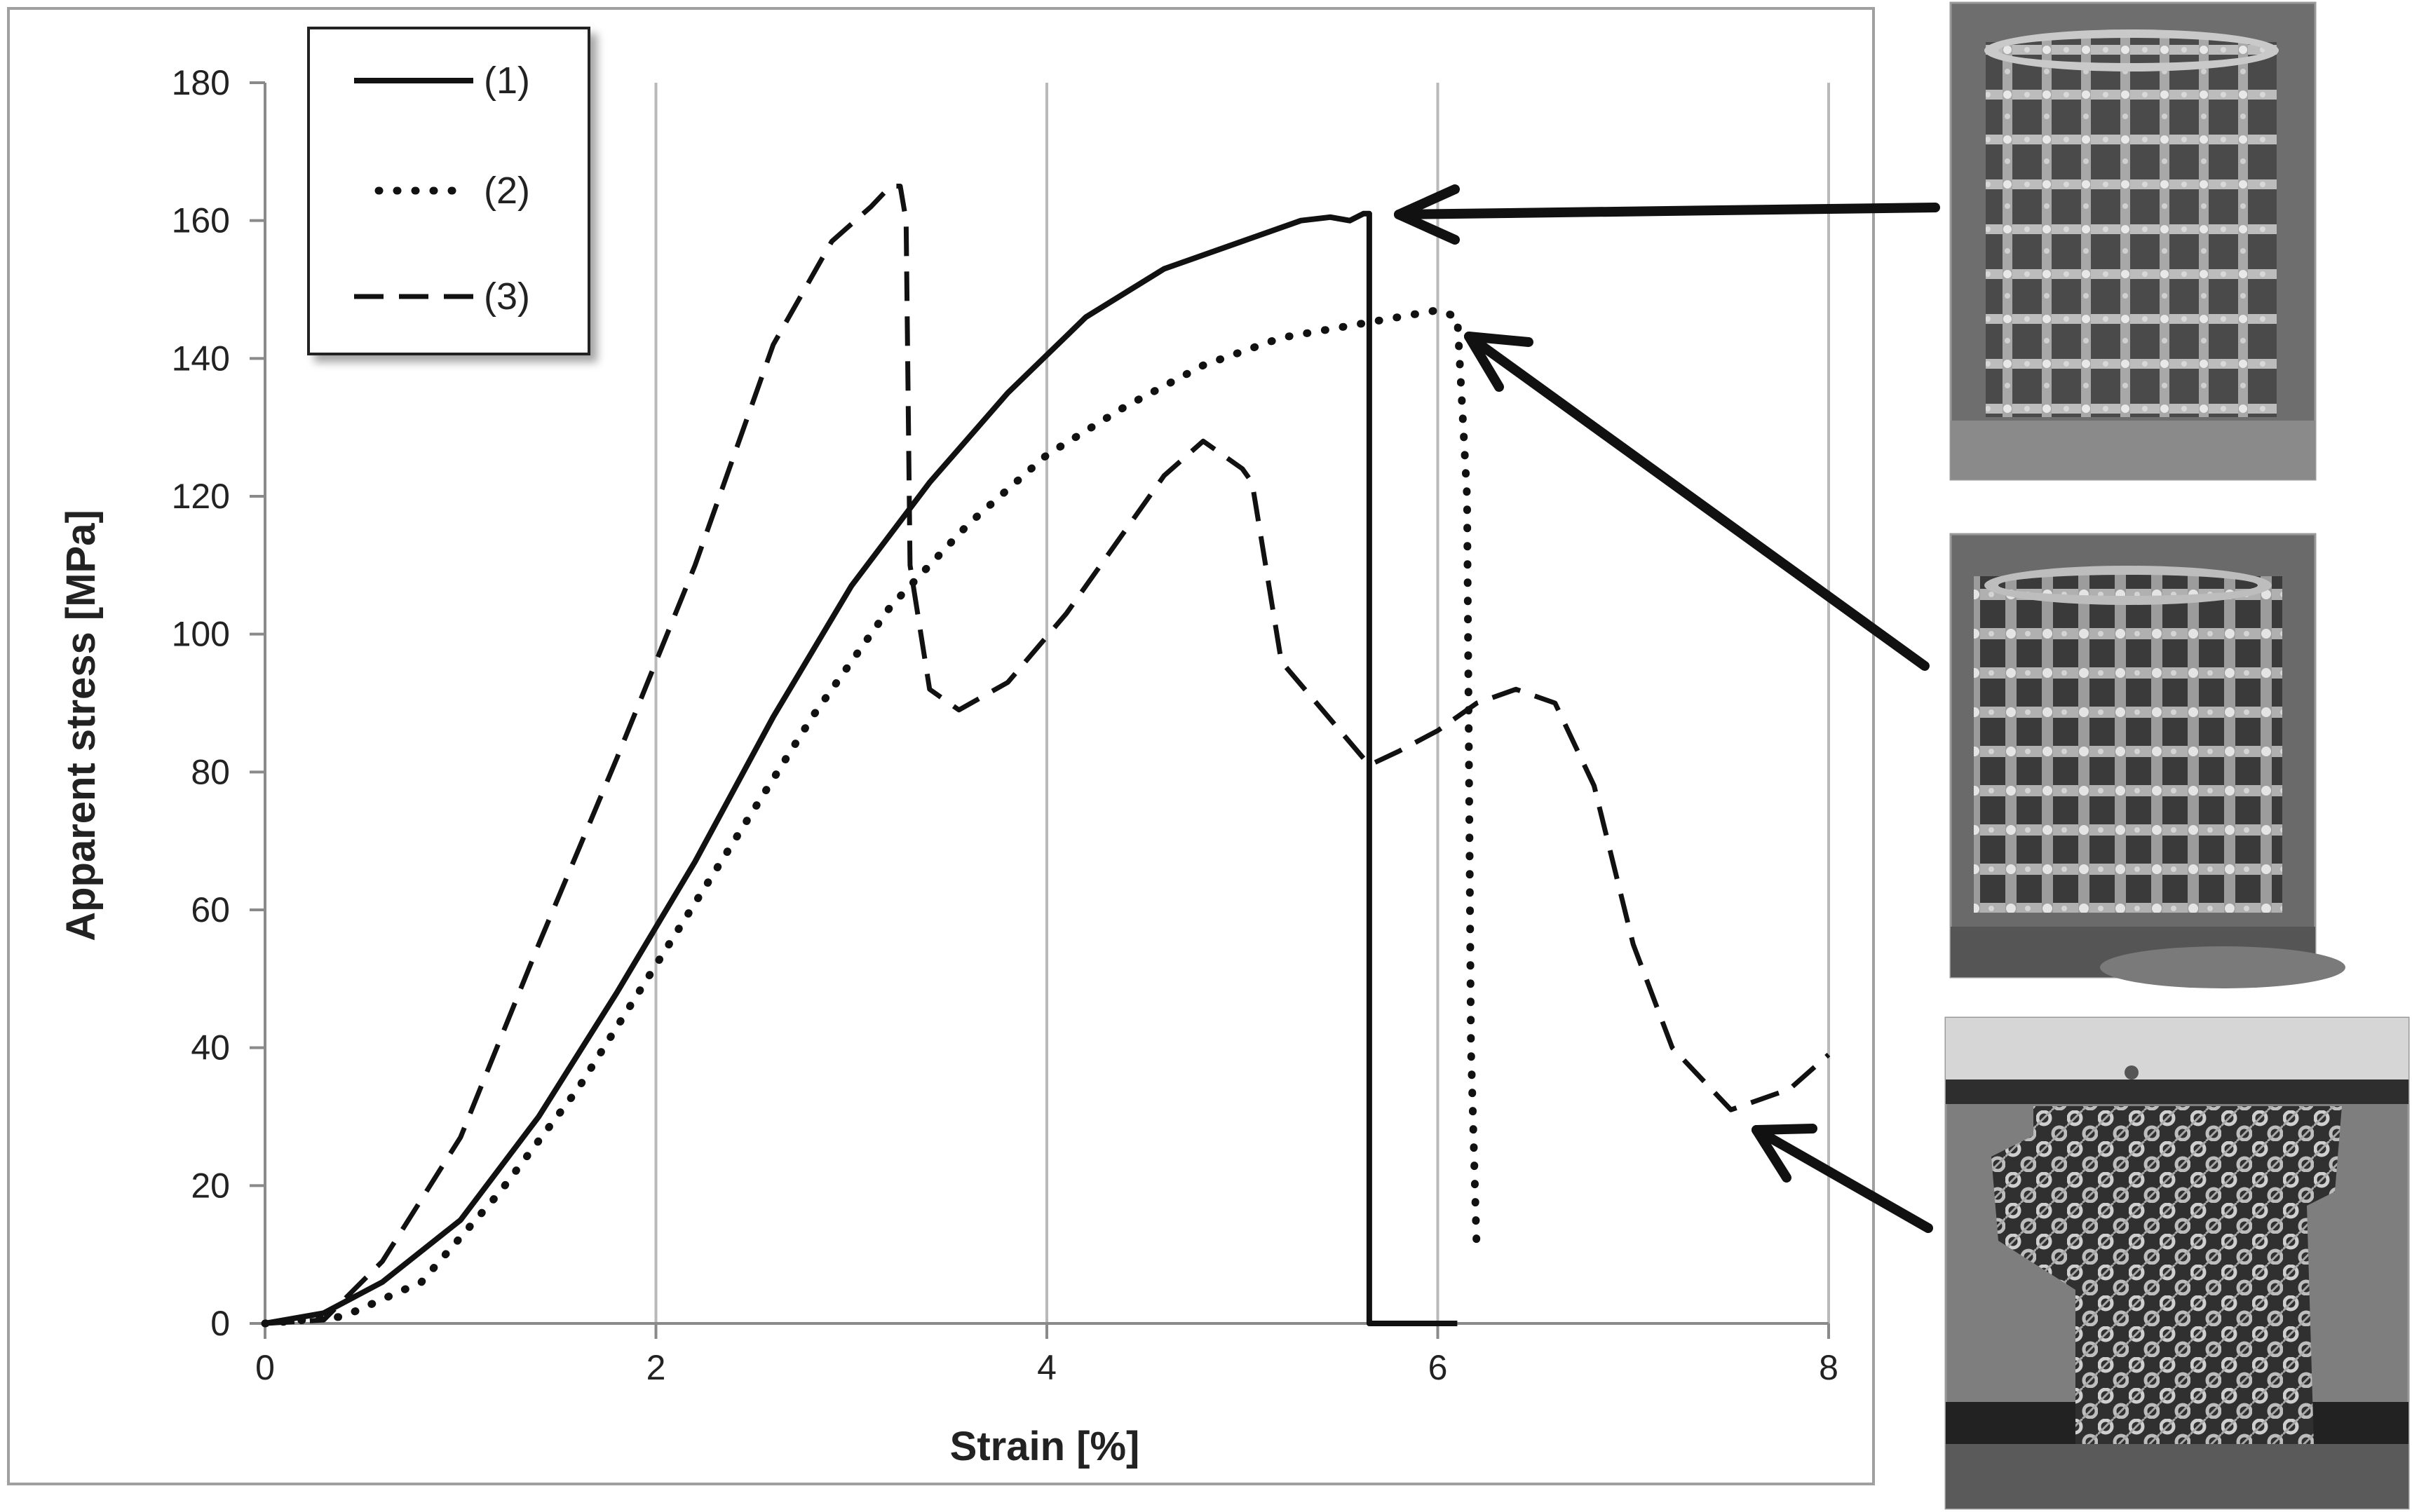  What do you see at coordinates (201, 497) in the screenshot?
I see `y-tick-label-6: 120` at bounding box center [201, 497].